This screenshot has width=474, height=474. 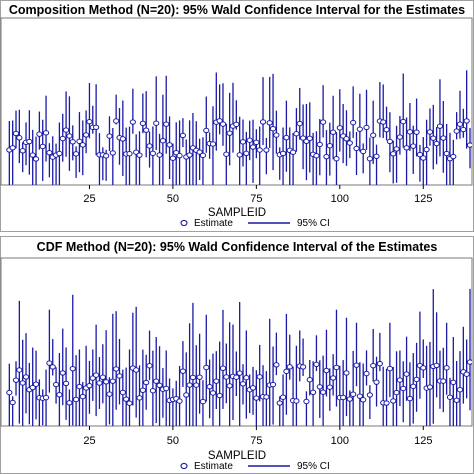 What do you see at coordinates (255, 223) in the screenshot?
I see `legend: Estimate 95% CI` at bounding box center [255, 223].